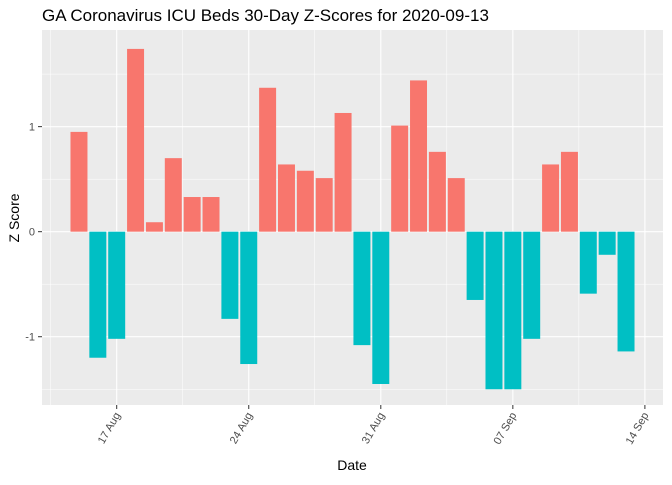  I want to click on x-tick-label: 17 Aug, so click(110, 429).